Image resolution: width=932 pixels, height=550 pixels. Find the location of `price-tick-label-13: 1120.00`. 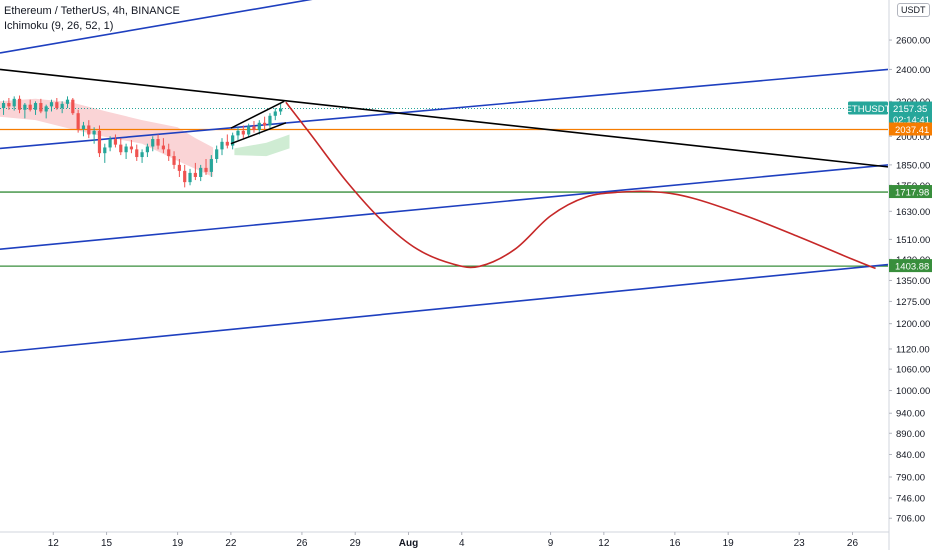

price-tick-label-13: 1120.00 is located at coordinates (913, 349).